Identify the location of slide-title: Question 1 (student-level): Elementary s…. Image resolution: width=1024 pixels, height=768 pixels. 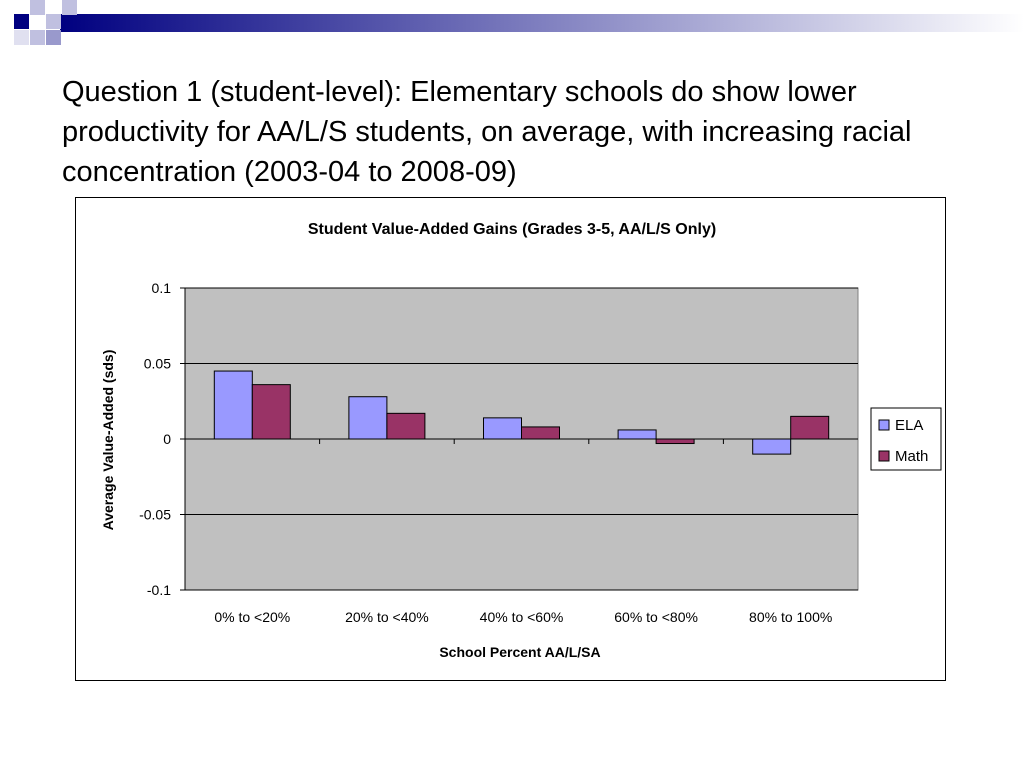
(487, 132).